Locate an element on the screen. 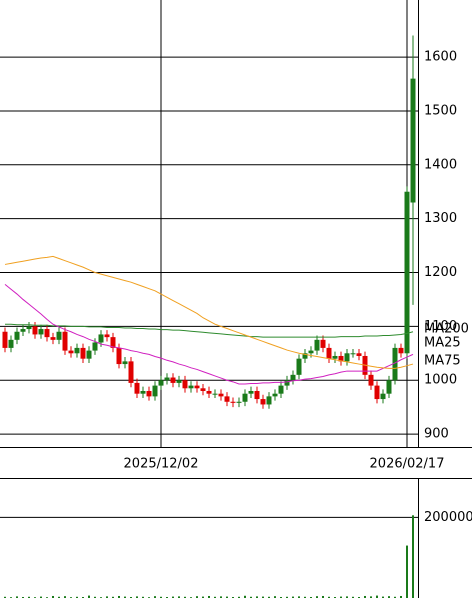  legend-entry: MA25 is located at coordinates (442, 343).